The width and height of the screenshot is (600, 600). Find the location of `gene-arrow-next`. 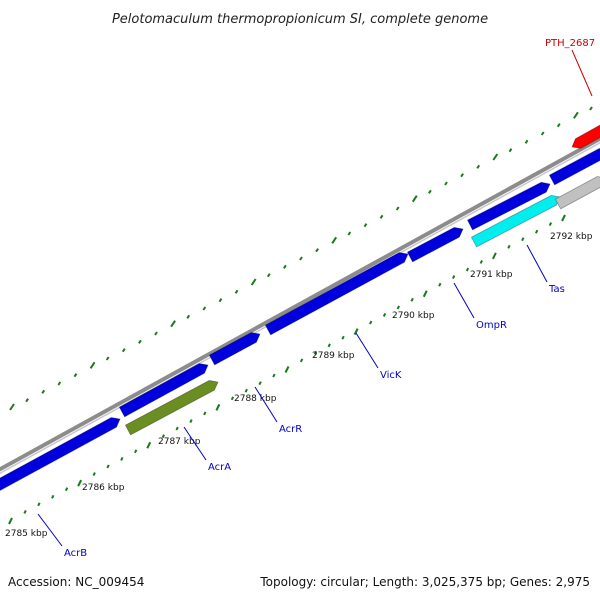

gene-arrow-next is located at coordinates (574, 167).